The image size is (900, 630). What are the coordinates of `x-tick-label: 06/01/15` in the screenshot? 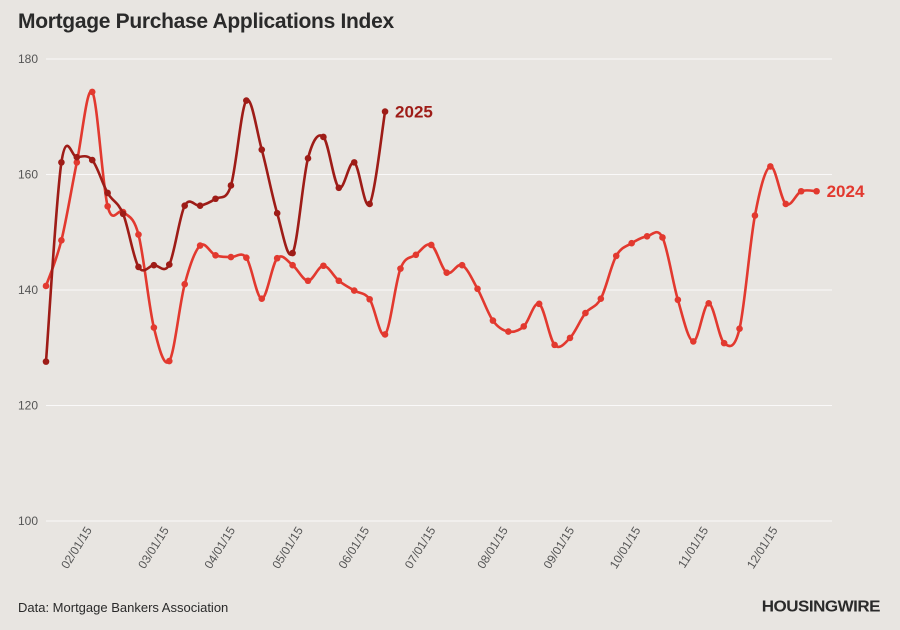 It's located at (354, 547).